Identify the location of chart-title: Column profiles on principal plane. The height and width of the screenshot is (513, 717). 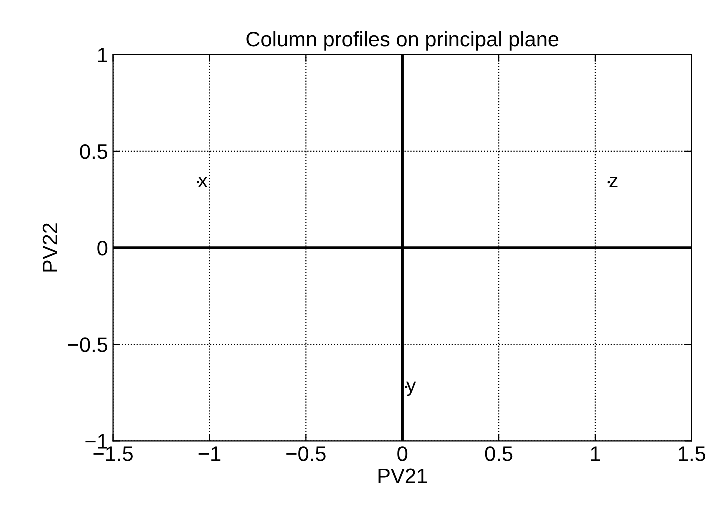
(402, 41).